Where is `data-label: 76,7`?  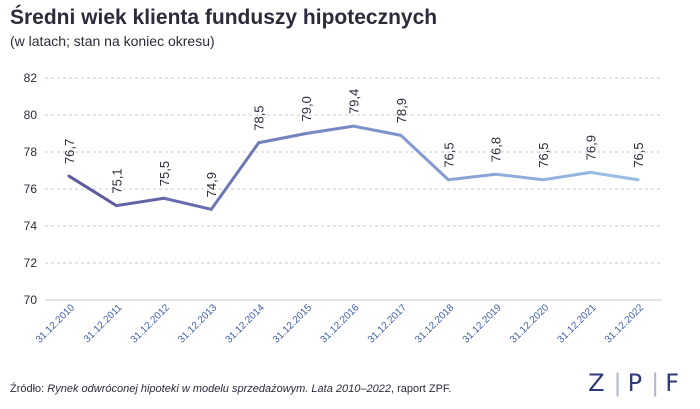 data-label: 76,7 is located at coordinates (69, 151).